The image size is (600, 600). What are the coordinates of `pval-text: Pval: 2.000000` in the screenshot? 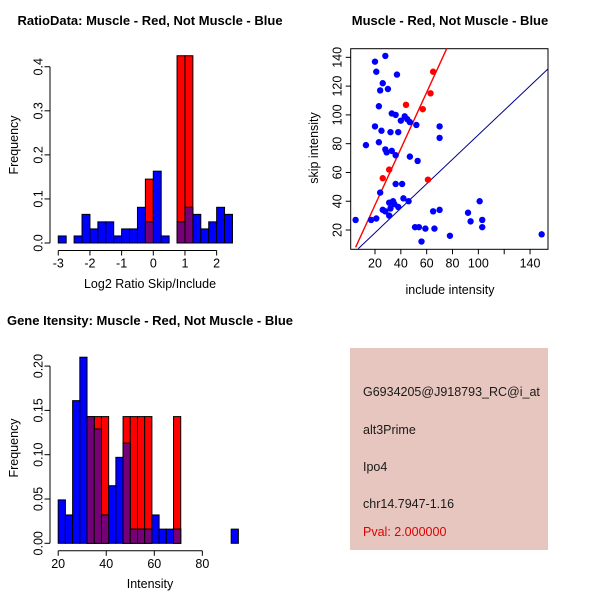 It's located at (405, 532).